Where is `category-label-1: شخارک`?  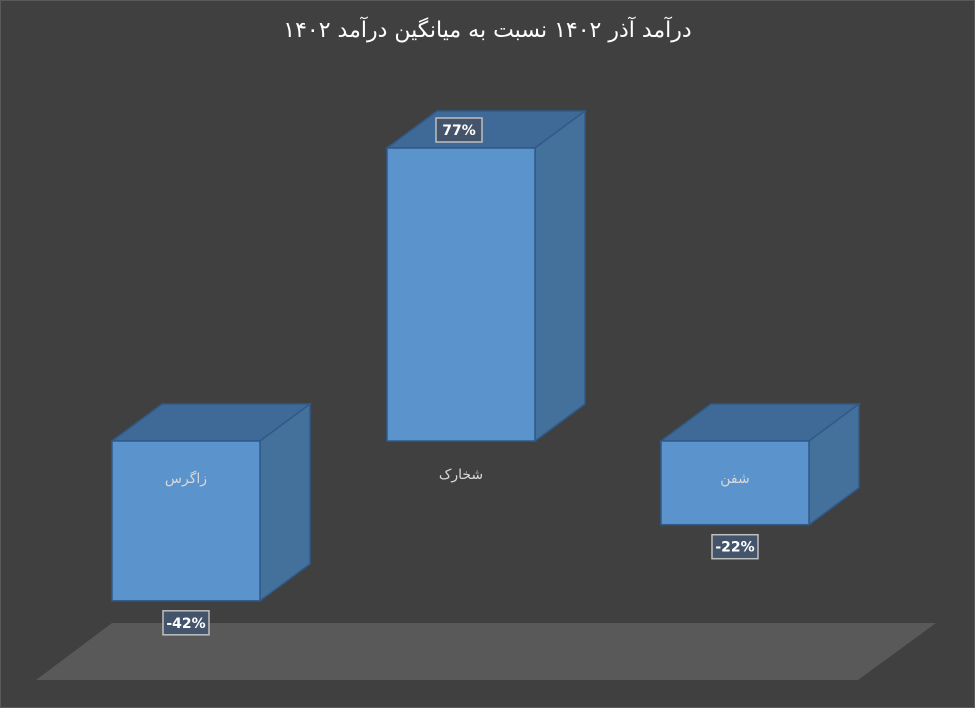
category-label-1: شخارک is located at coordinates (461, 475).